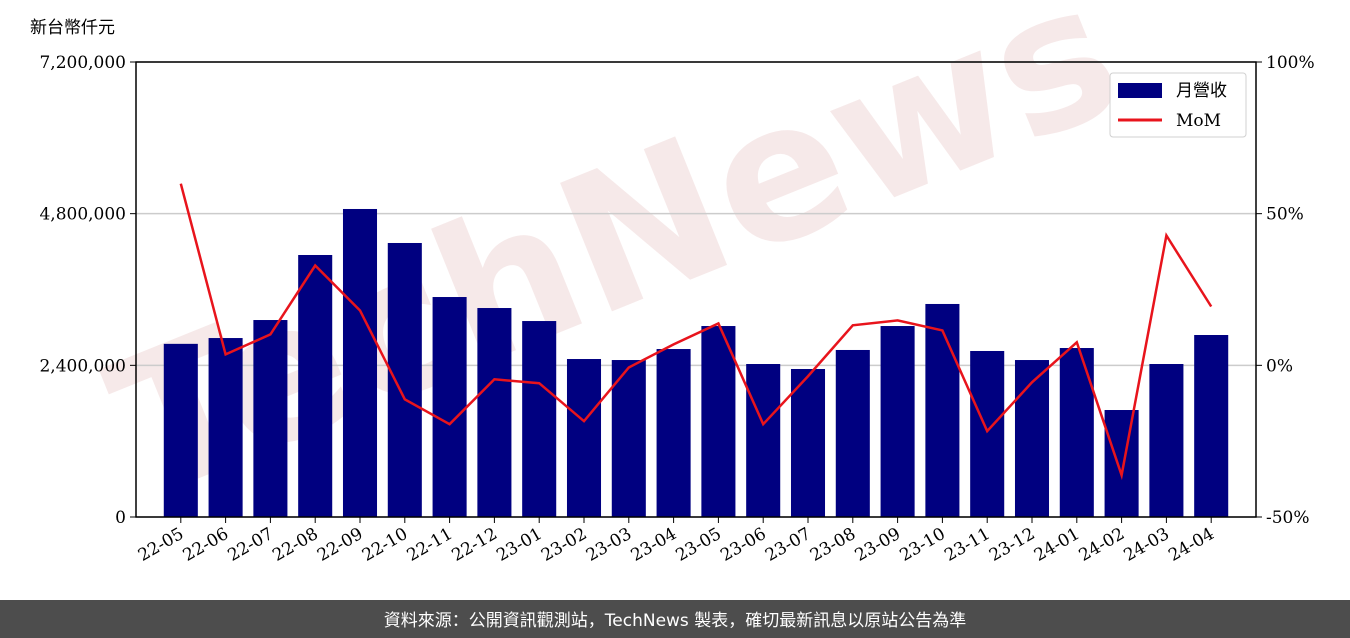 This screenshot has width=1350, height=638. I want to click on x-tick-label: 22-12, so click(474, 545).